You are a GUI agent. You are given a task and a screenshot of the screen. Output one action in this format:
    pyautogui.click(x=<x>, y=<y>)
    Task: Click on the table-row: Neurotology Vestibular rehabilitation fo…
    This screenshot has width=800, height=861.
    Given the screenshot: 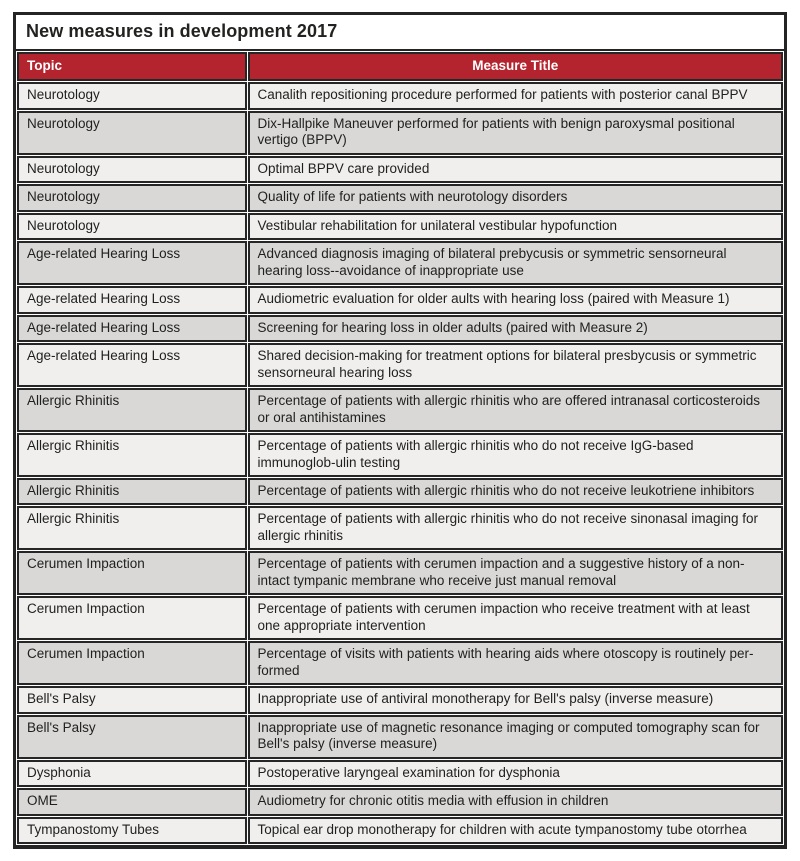 What is the action you would take?
    pyautogui.click(x=400, y=226)
    